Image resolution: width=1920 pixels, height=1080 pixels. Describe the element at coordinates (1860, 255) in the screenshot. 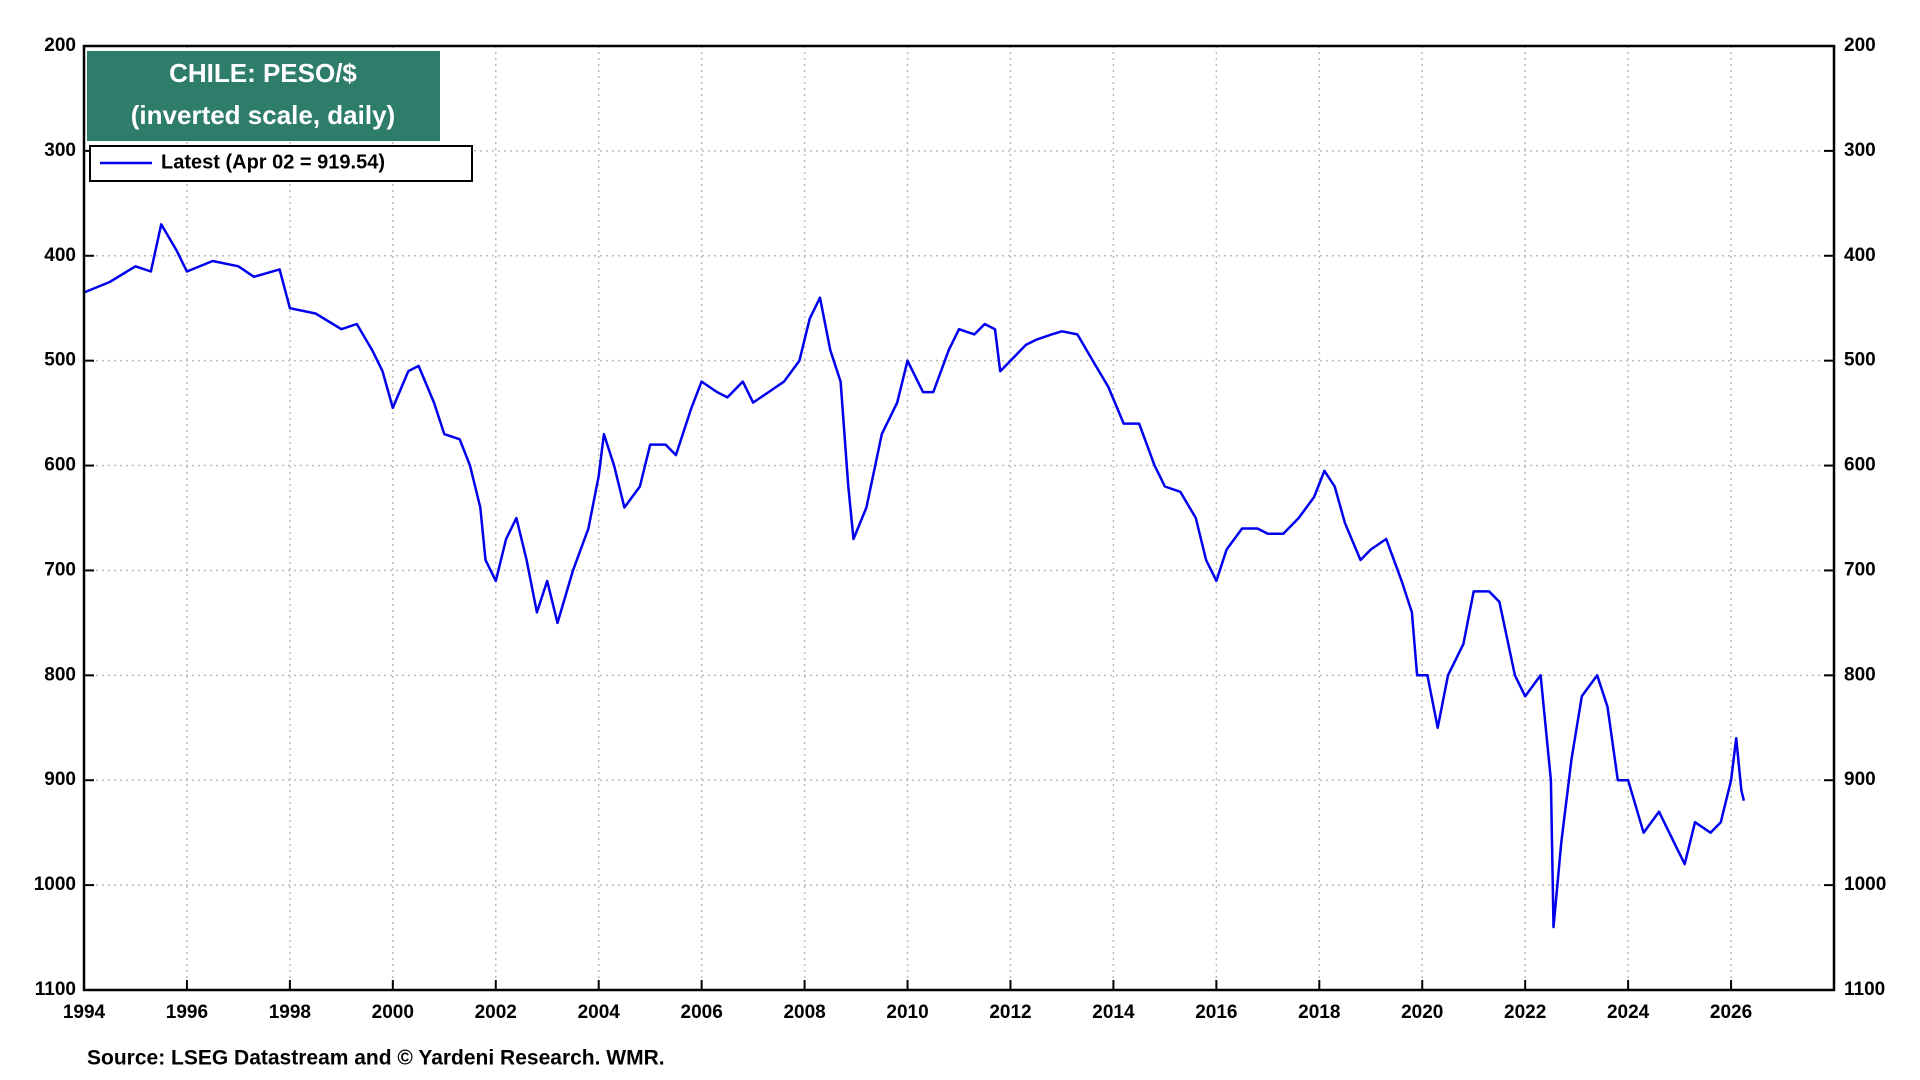

I see `y2-tick-label: 400` at that location.